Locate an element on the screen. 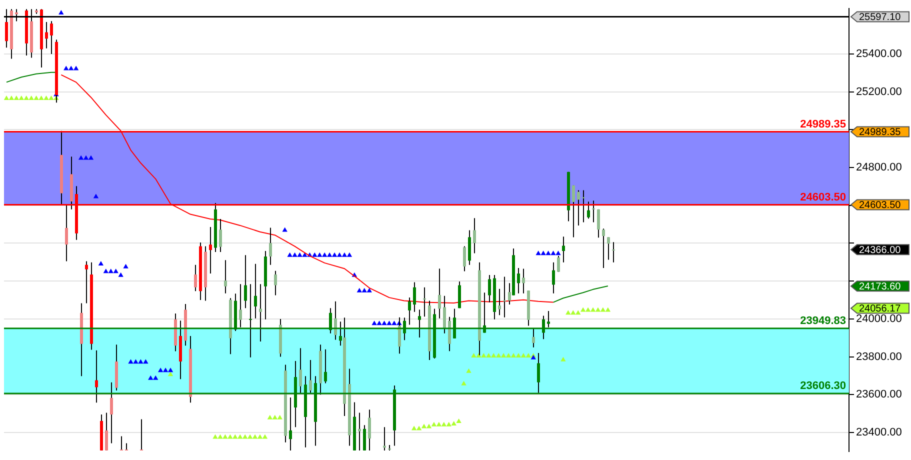 Image resolution: width=911 pixels, height=460 pixels. ref-line-label: 24603.50 is located at coordinates (823, 197).